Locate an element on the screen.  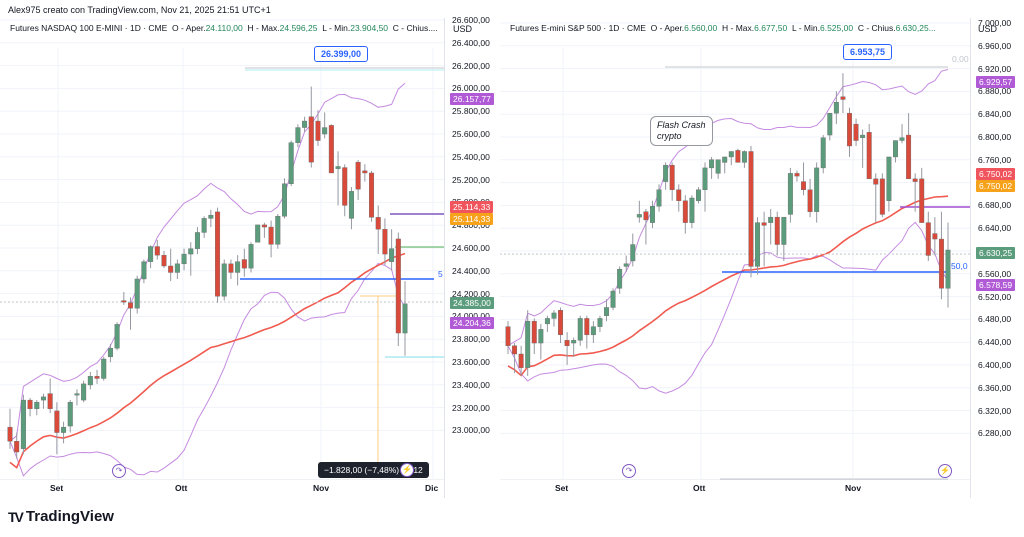
lightning-icon: ⚡ is located at coordinates (407, 470).